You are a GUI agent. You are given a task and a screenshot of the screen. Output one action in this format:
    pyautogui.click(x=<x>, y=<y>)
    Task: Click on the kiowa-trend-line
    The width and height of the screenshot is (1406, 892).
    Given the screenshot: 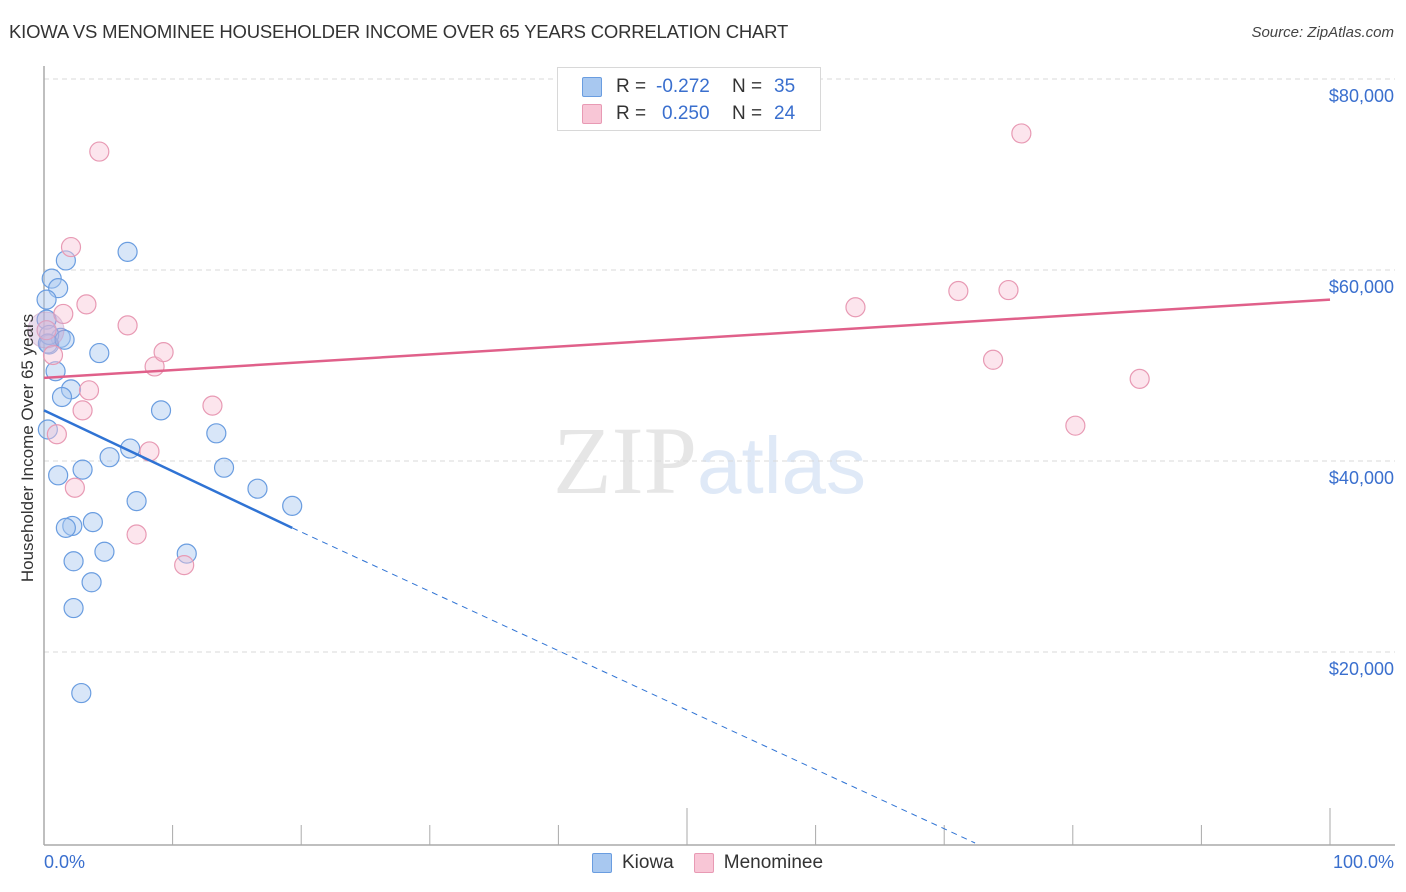 What is the action you would take?
    pyautogui.click(x=168, y=469)
    